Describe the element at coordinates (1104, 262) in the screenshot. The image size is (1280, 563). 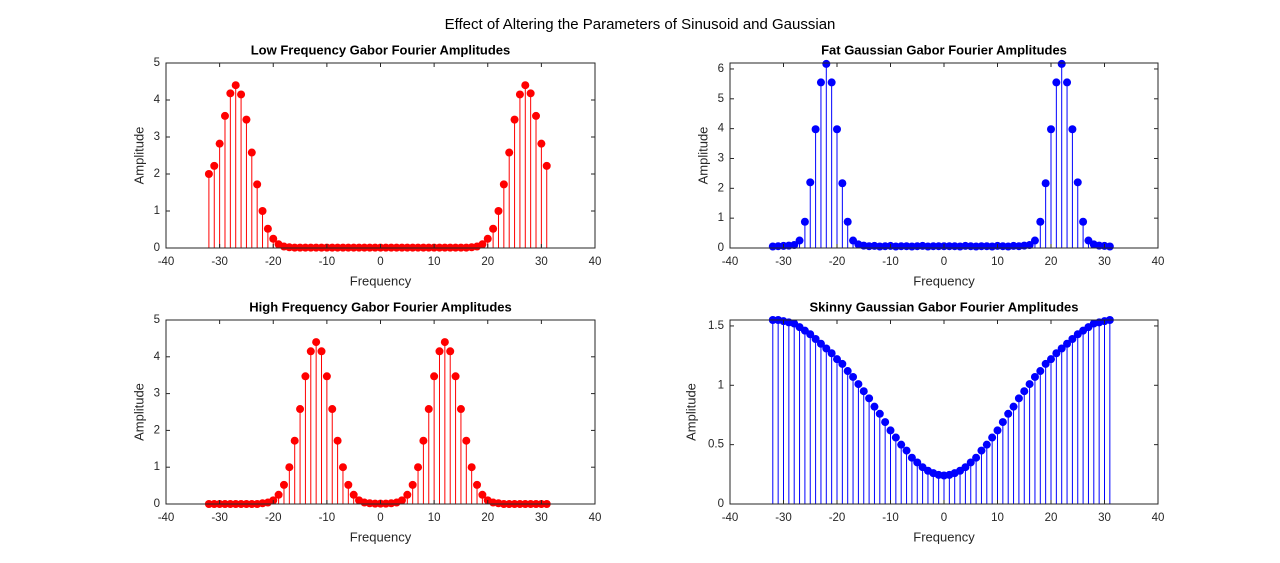
I see `x-tick-label: 30` at that location.